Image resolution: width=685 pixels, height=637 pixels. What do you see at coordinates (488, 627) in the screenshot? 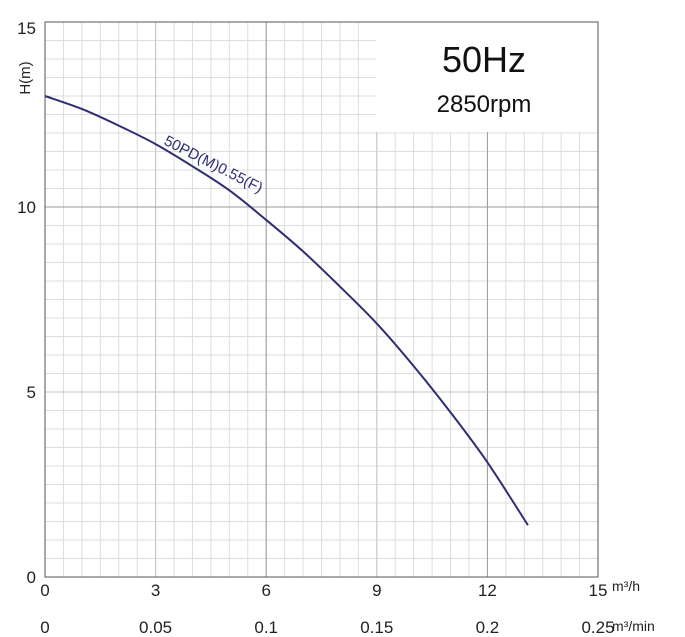
I see `x2-tick-label: 0.2` at bounding box center [488, 627].